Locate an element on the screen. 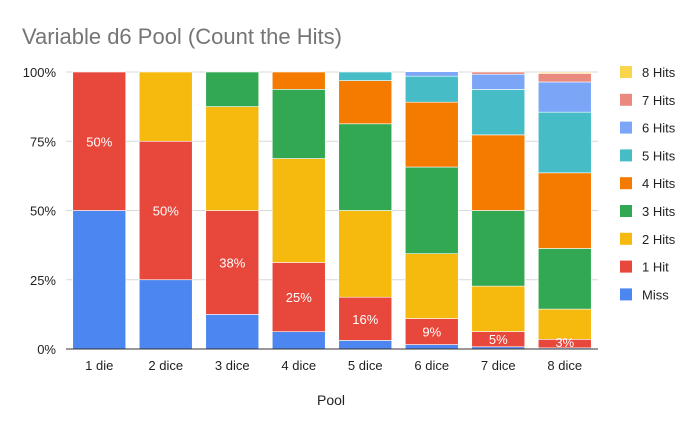 The height and width of the screenshot is (431, 700). x-tick-label: 6 dice is located at coordinates (431, 365).